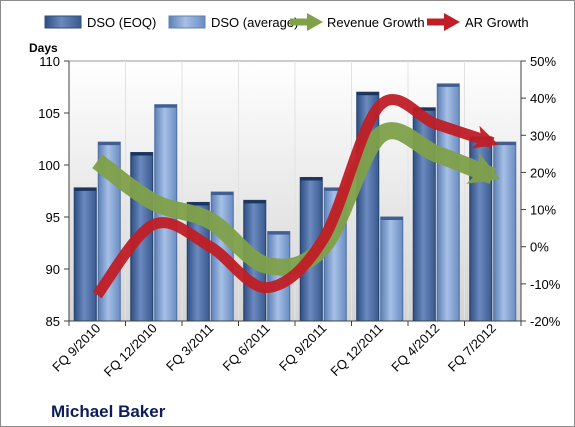 Image resolution: width=575 pixels, height=427 pixels. Describe the element at coordinates (189, 347) in the screenshot. I see `x-tick-label: FQ 3/2011` at that location.